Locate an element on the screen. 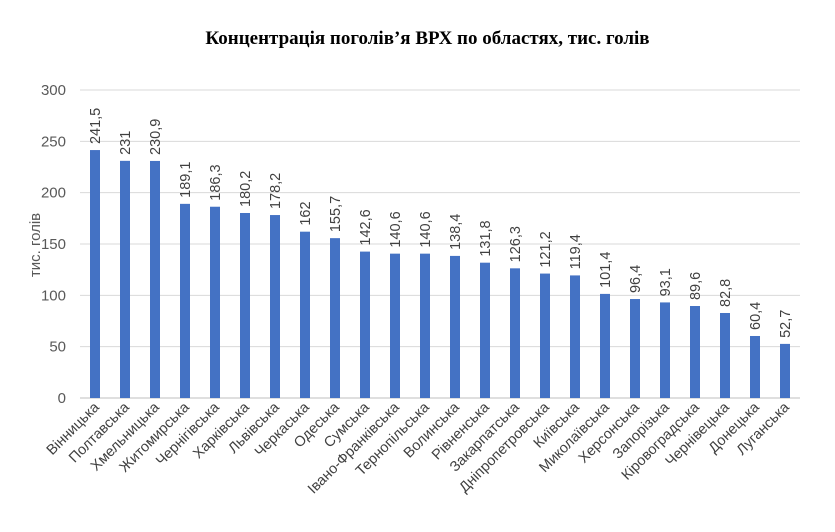 Image resolution: width=835 pixels, height=532 pixels. data-label: 138,4 is located at coordinates (456, 232).